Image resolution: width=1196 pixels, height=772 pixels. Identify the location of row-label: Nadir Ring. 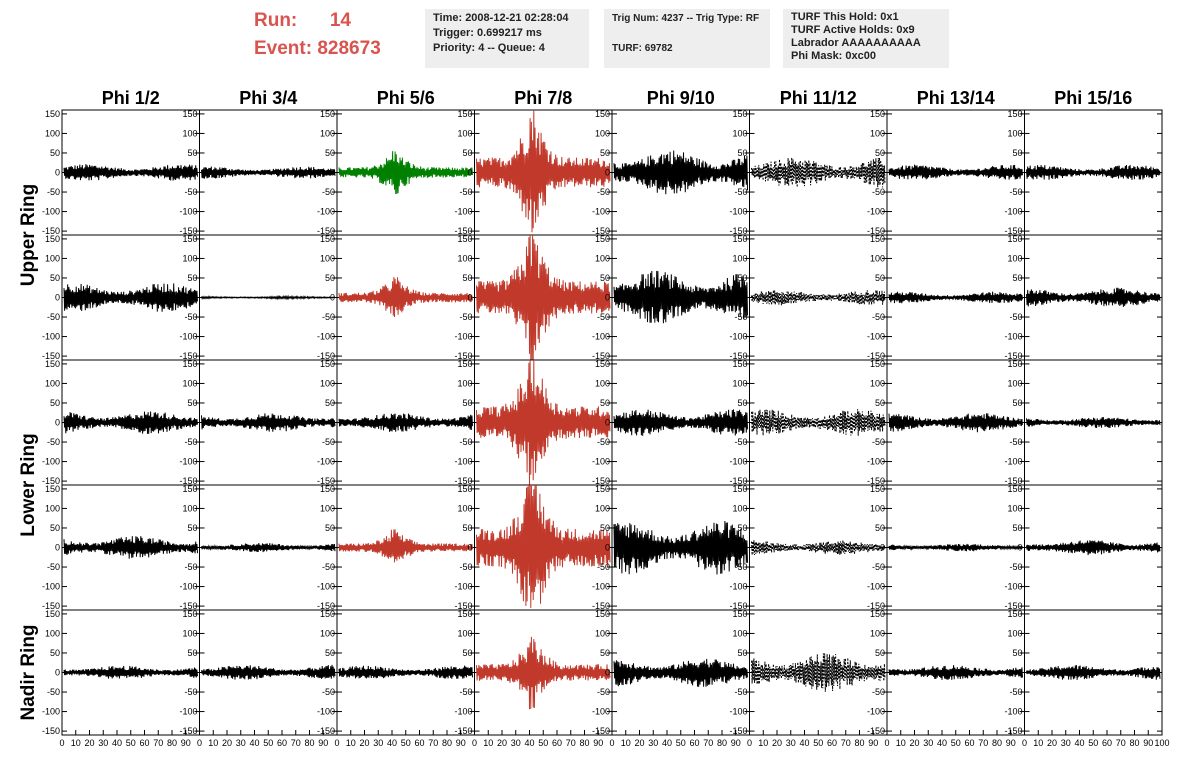
(28, 672).